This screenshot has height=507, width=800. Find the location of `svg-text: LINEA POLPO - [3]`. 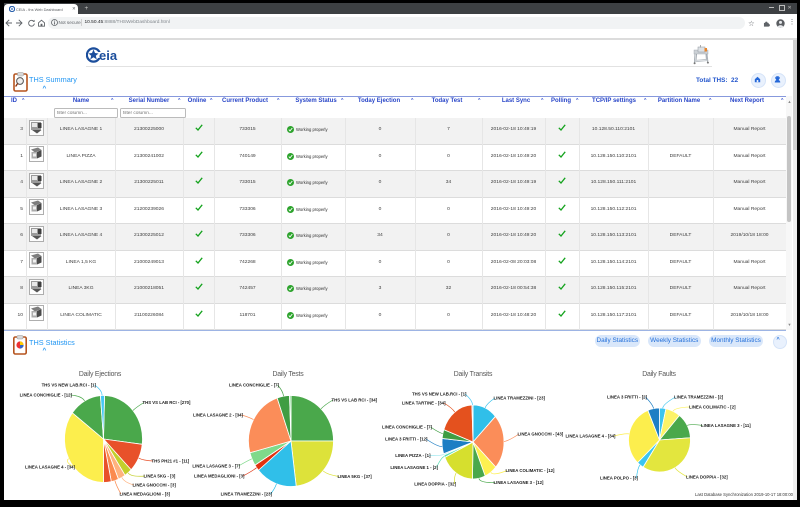

svg-text: LINEA POLPO - [3] is located at coordinates (619, 478).